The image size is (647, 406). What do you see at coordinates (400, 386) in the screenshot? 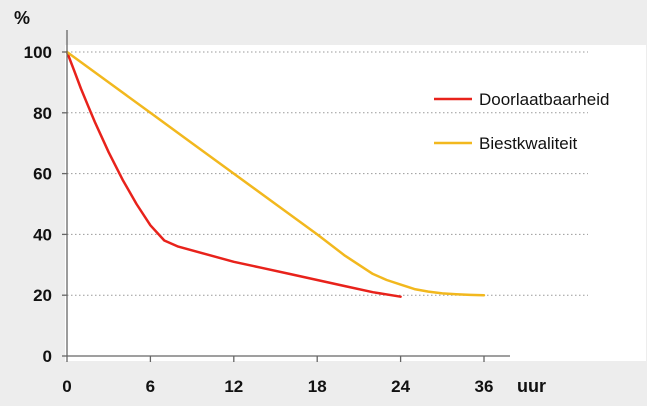
I see `x-tick-label-24: 24` at bounding box center [400, 386].